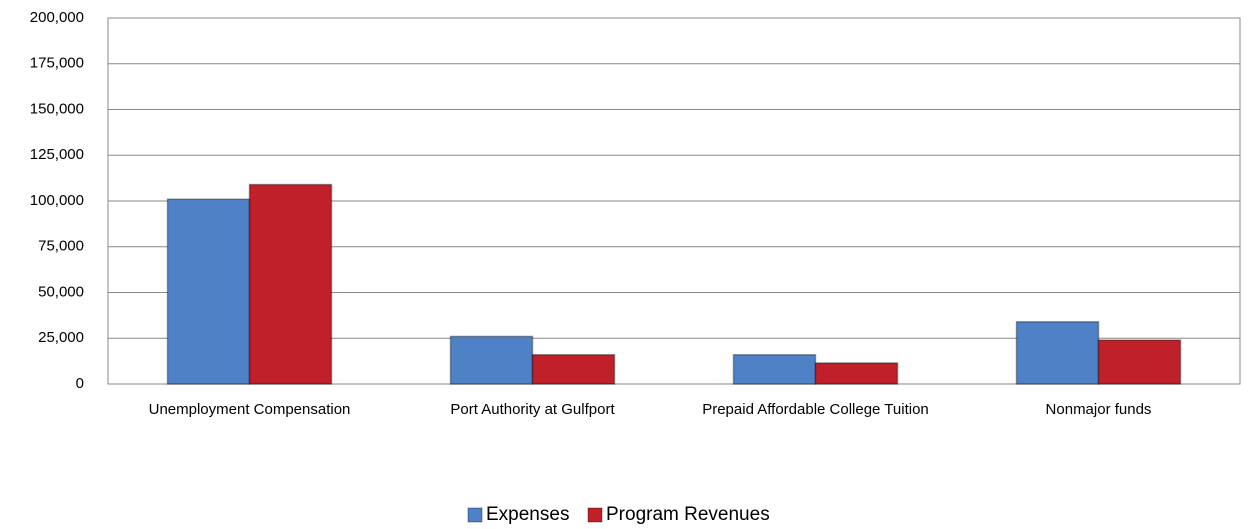 The height and width of the screenshot is (529, 1256). Describe the element at coordinates (57, 200) in the screenshot. I see `y-tick-label: 100,000` at that location.